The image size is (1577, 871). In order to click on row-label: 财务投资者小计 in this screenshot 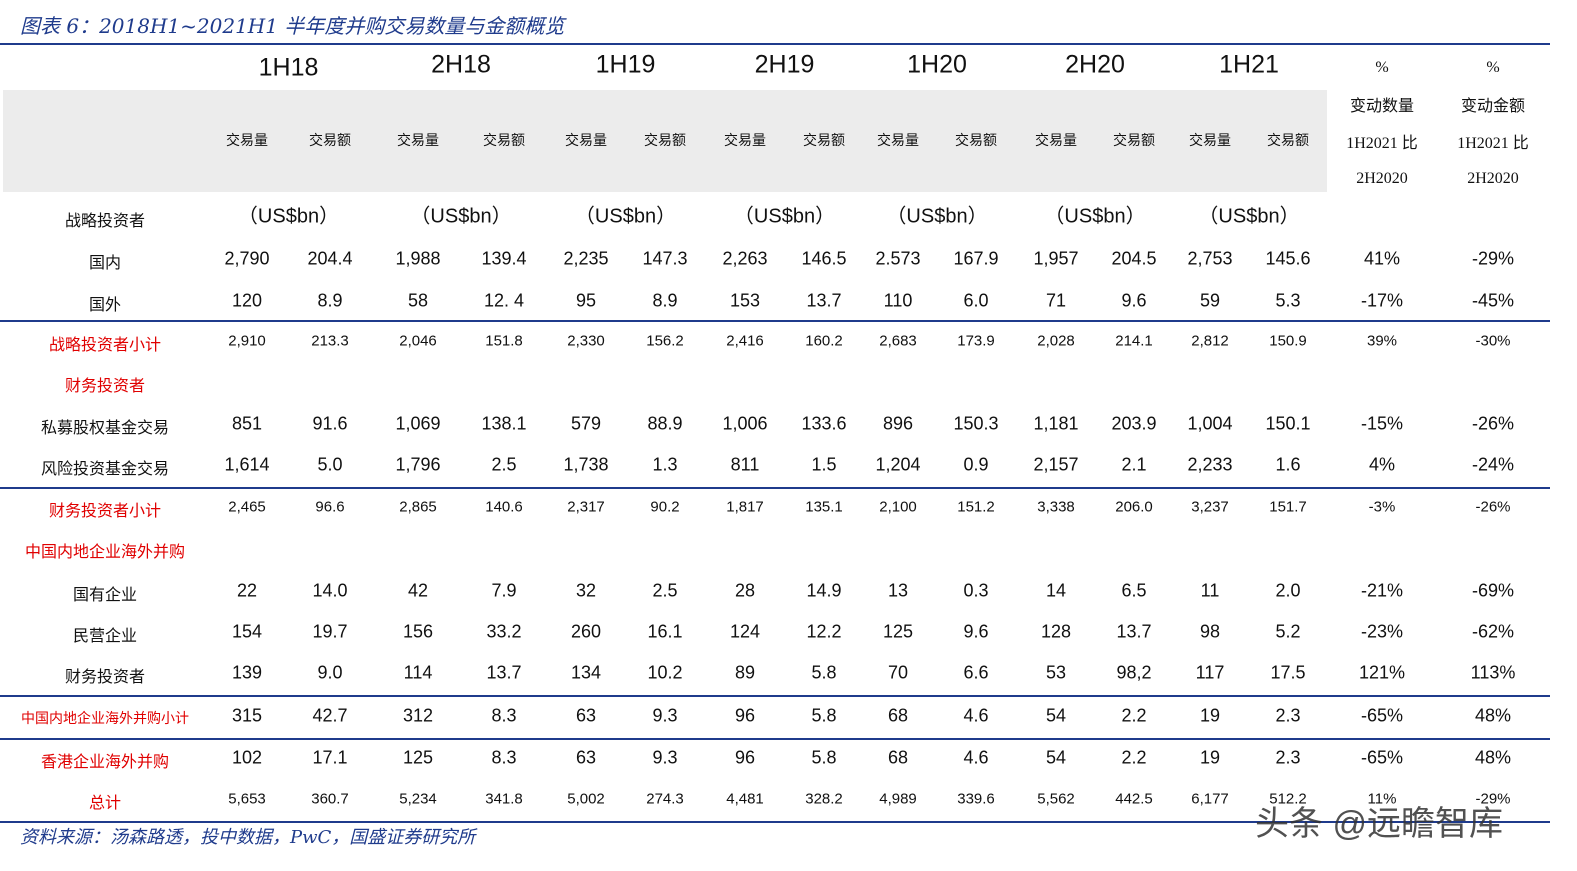, I will do `click(105, 510)`.